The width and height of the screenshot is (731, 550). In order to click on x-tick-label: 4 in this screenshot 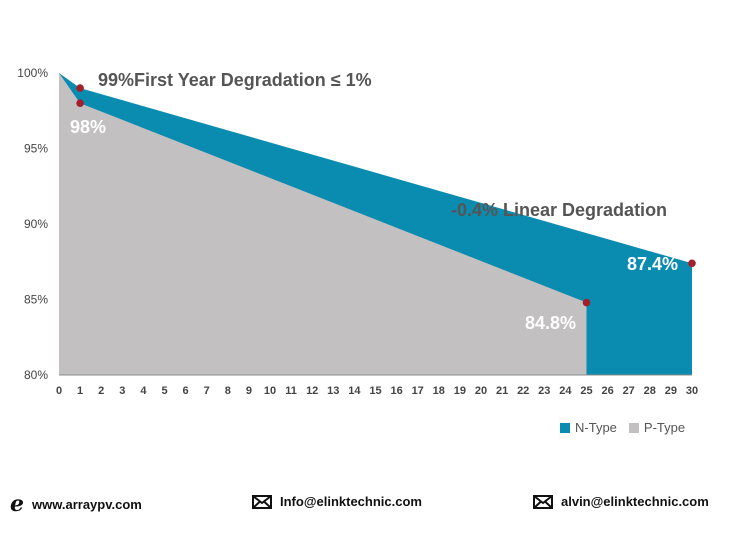, I will do `click(143, 391)`.